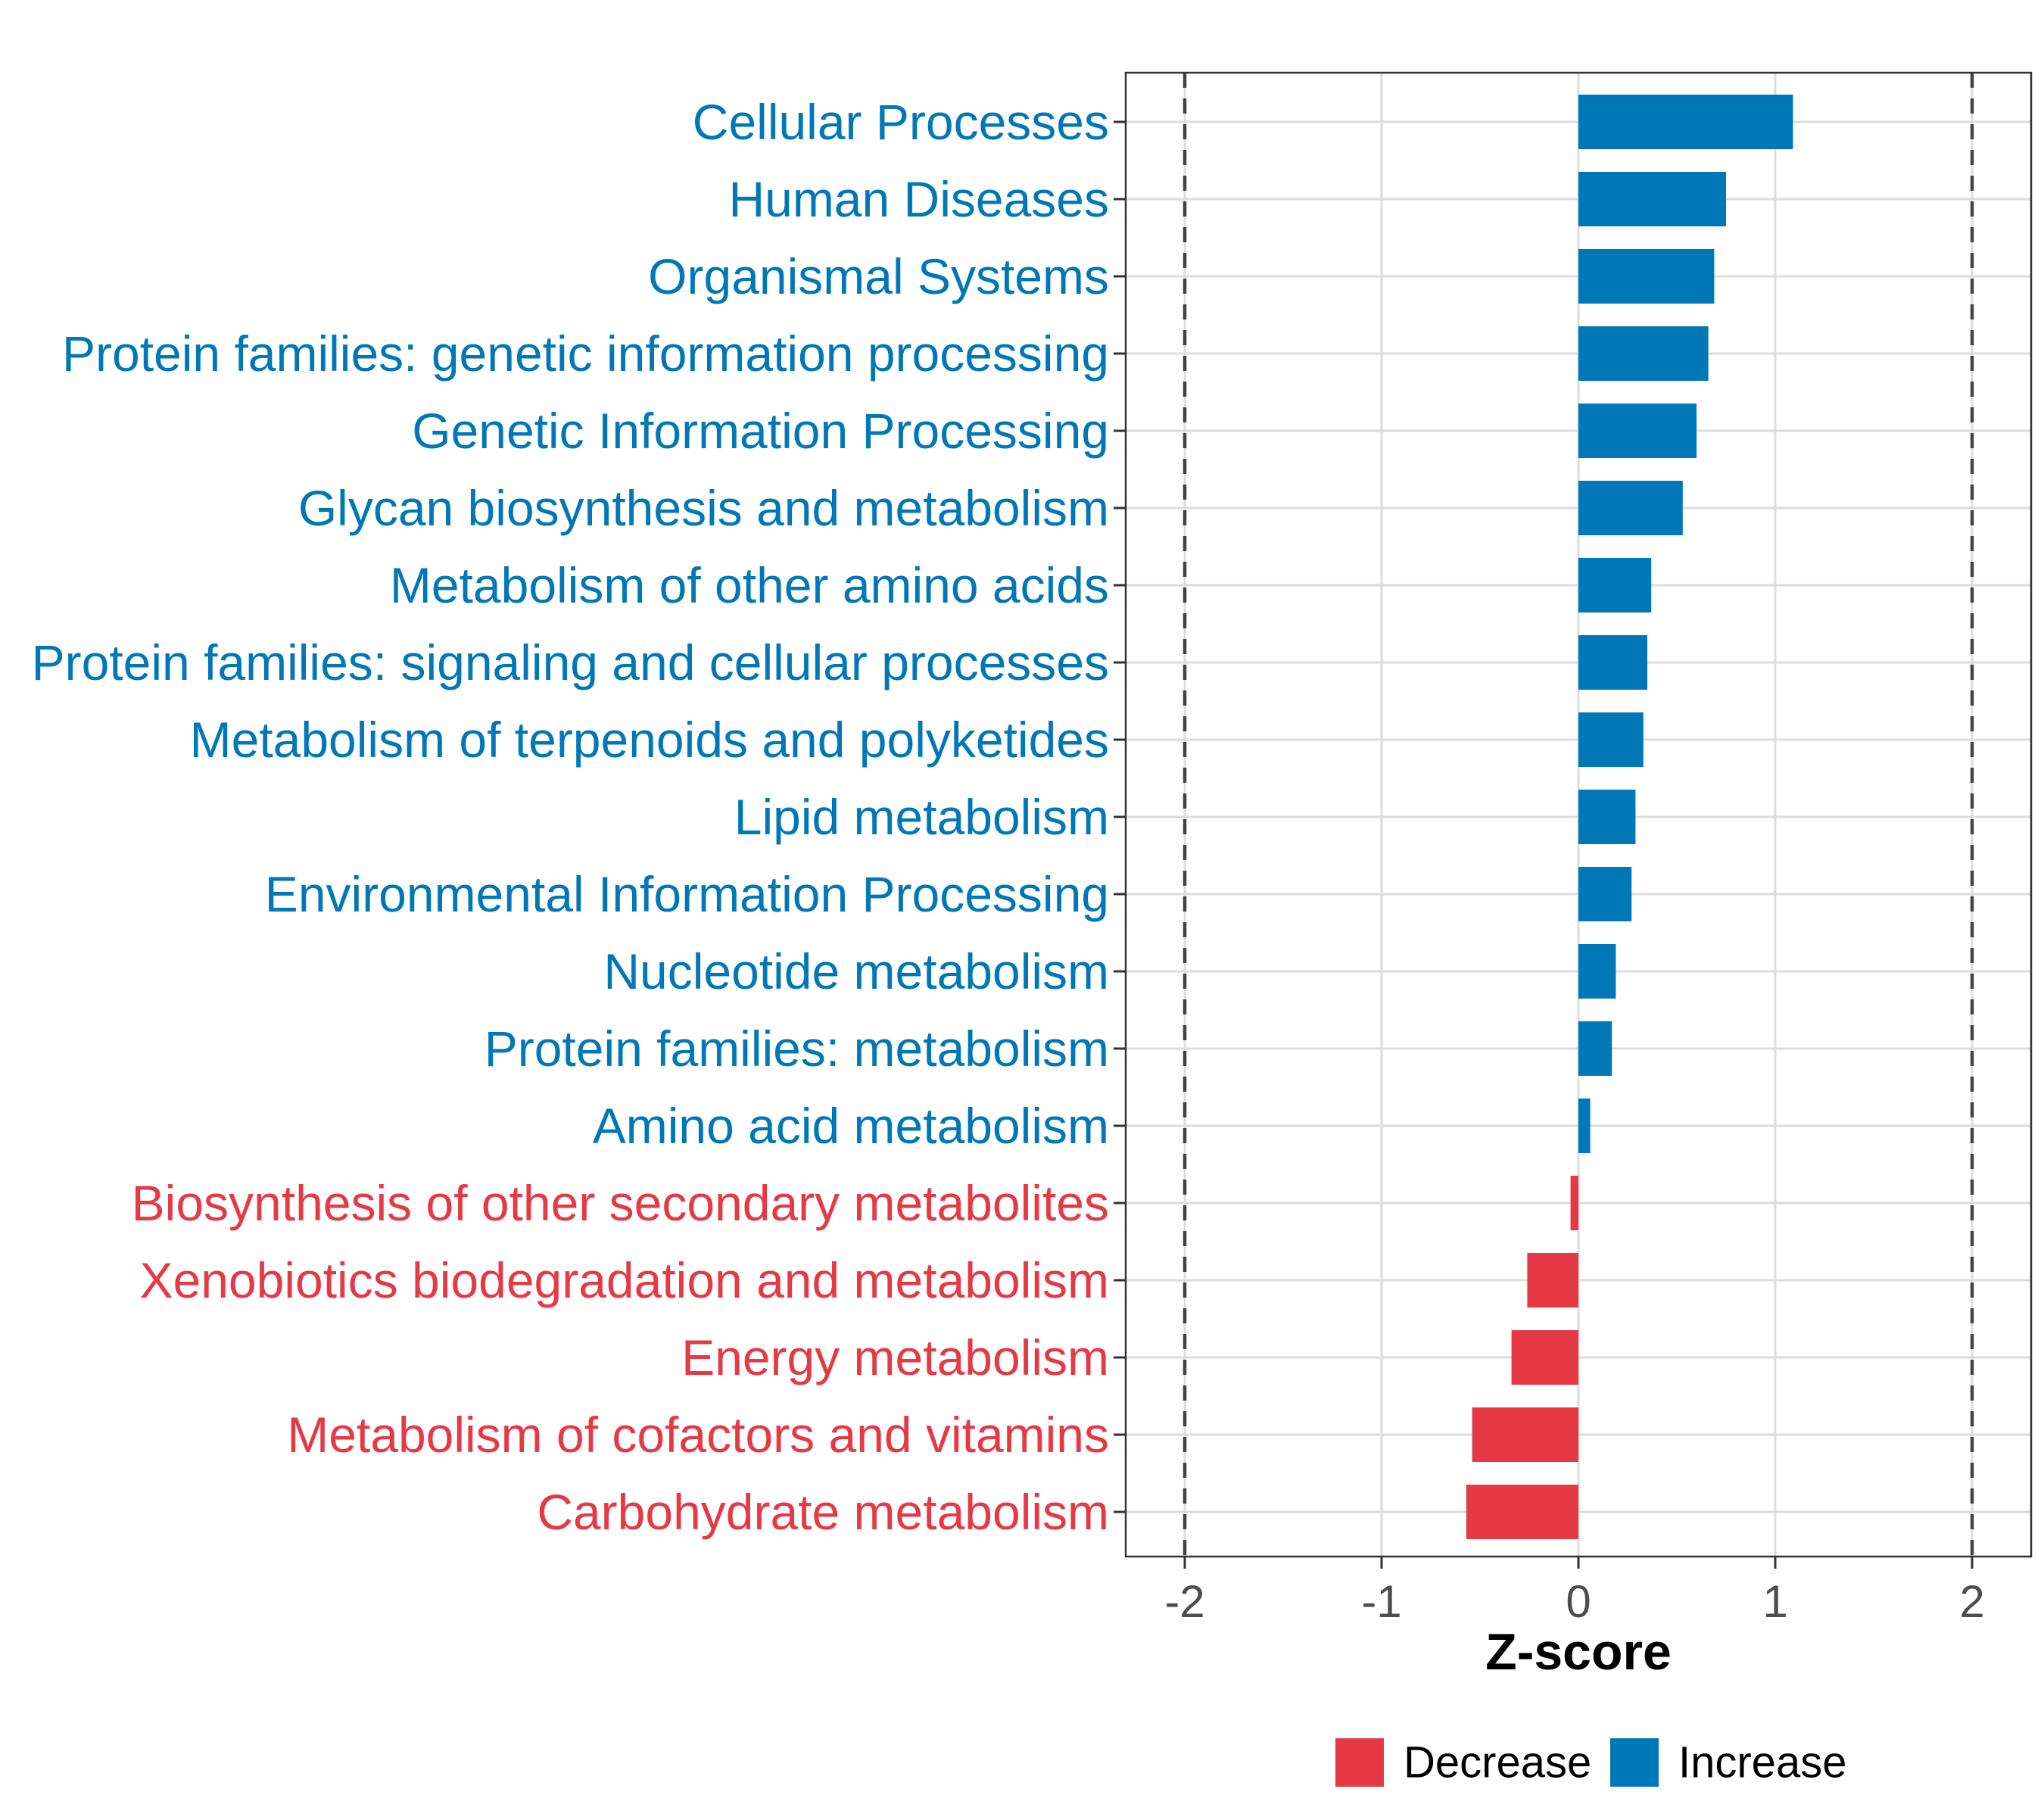 This screenshot has height=1817, width=2044. I want to click on category-label: Metabolism of terpenoids and polyketides, so click(649, 740).